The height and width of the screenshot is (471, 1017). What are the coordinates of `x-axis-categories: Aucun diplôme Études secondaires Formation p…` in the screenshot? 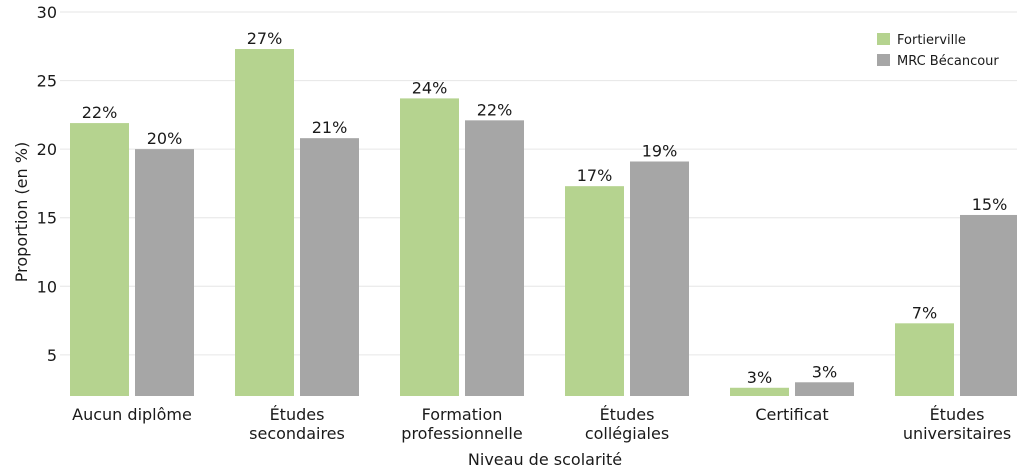 It's located at (541, 424).